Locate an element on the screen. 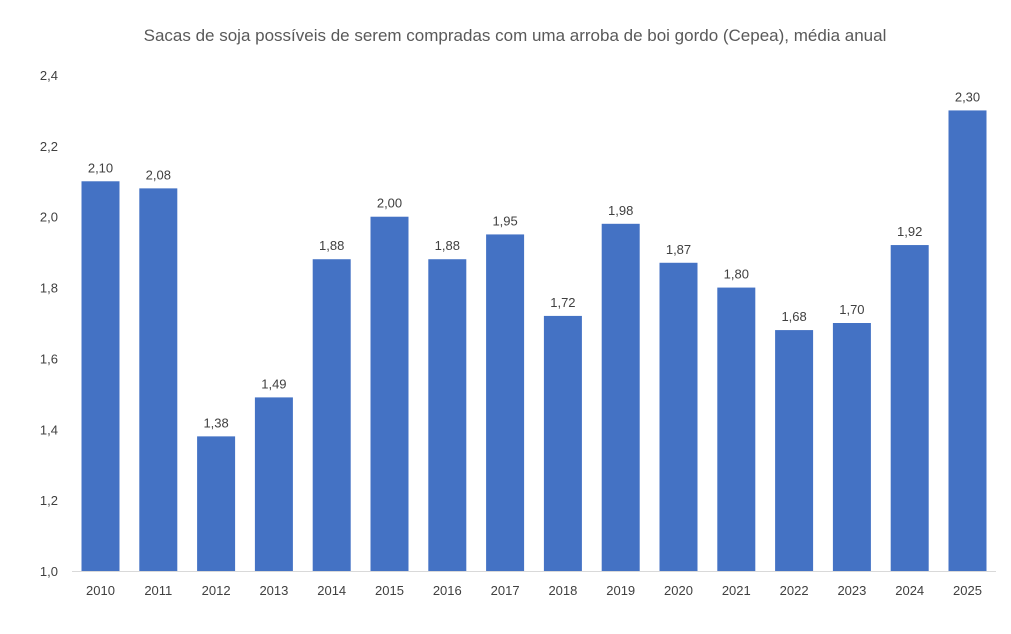 This screenshot has width=1011, height=634. bar-2016 is located at coordinates (447, 415).